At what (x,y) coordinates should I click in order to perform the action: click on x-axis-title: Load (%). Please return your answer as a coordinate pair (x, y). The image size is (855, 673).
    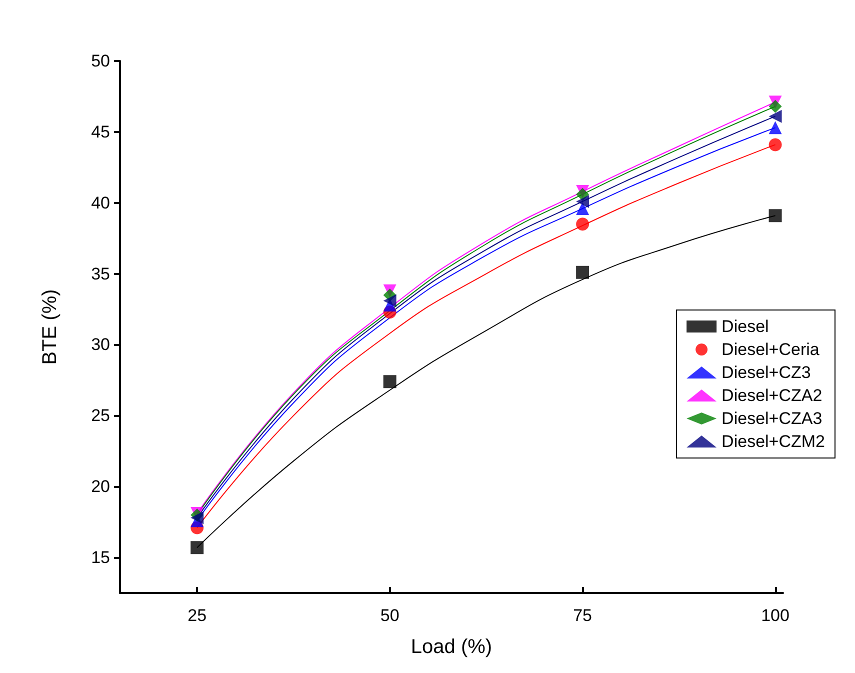
    Looking at the image, I should click on (451, 647).